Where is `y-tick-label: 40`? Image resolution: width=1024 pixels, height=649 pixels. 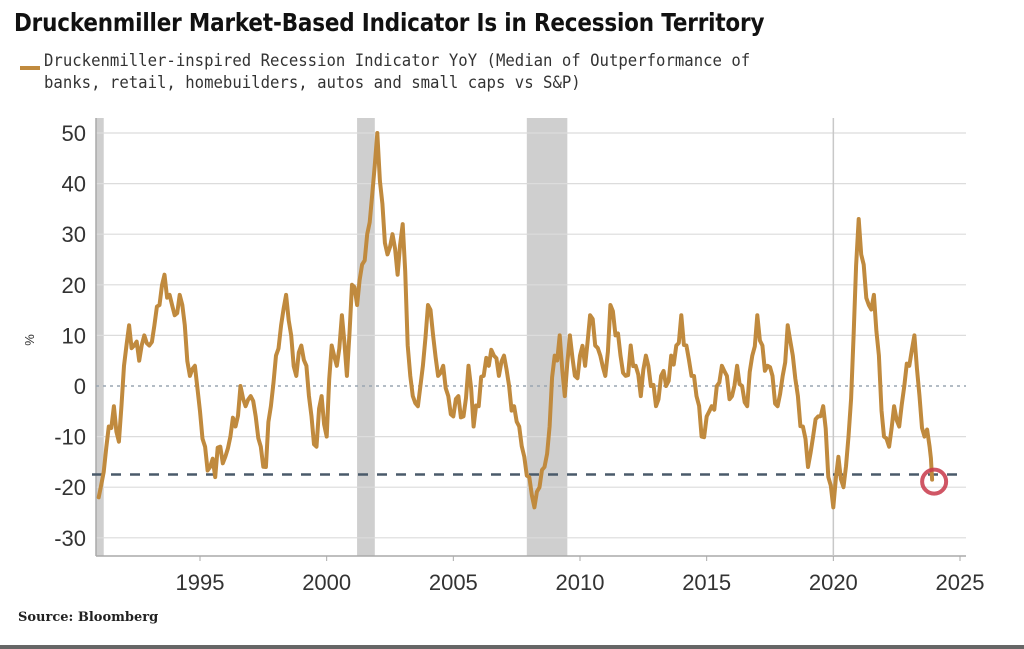
y-tick-label: 40 is located at coordinates (74, 184).